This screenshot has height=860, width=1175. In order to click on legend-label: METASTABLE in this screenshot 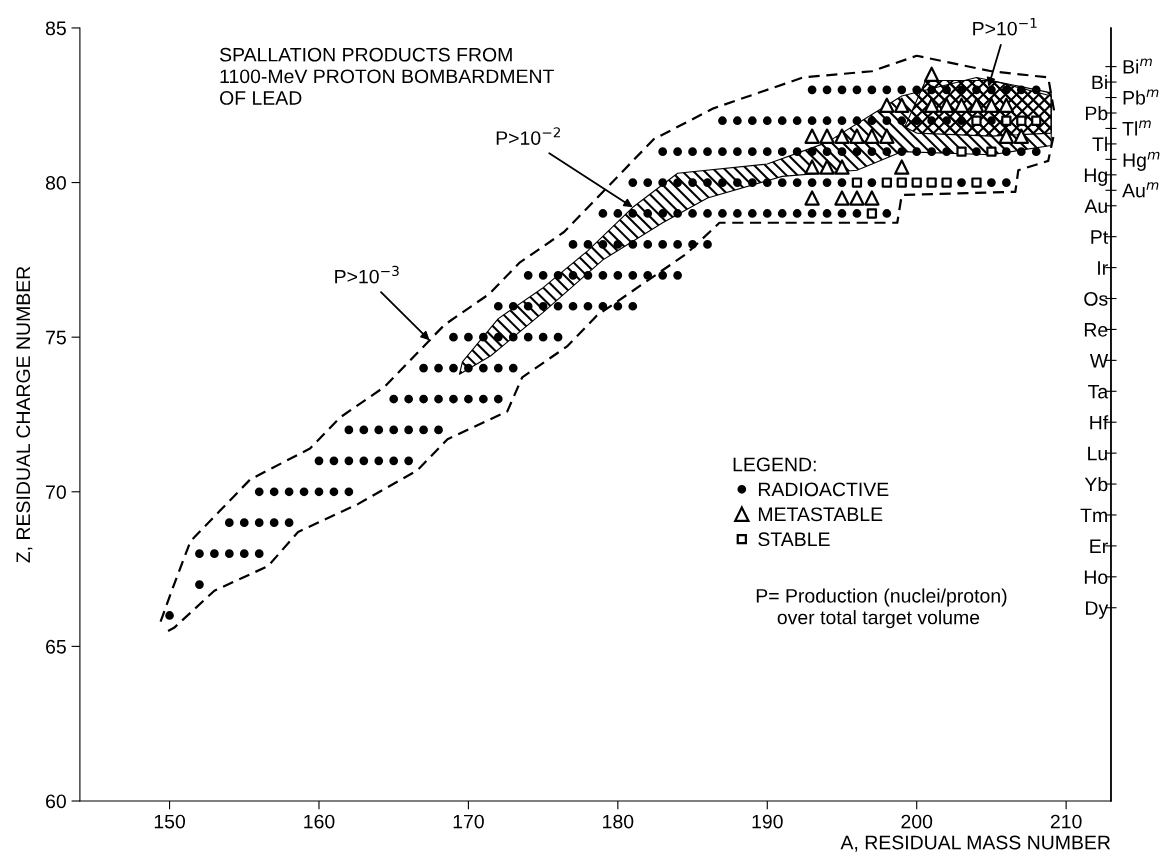, I will do `click(820, 514)`.